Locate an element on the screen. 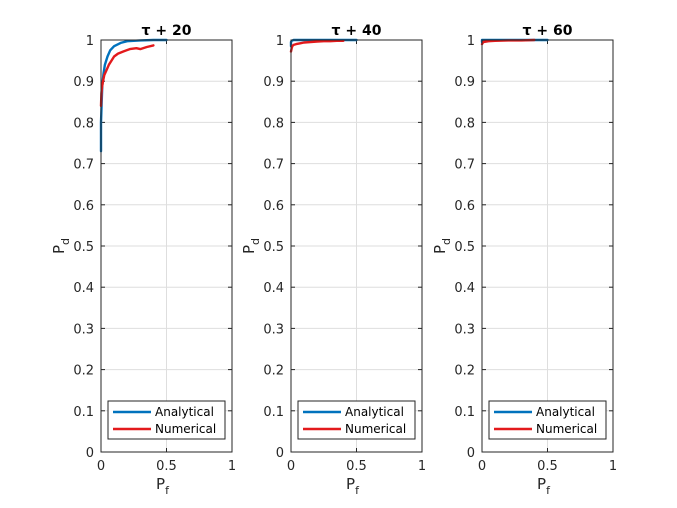 This screenshot has width=677, height=508. chart-title: τ + 20 is located at coordinates (167, 31).